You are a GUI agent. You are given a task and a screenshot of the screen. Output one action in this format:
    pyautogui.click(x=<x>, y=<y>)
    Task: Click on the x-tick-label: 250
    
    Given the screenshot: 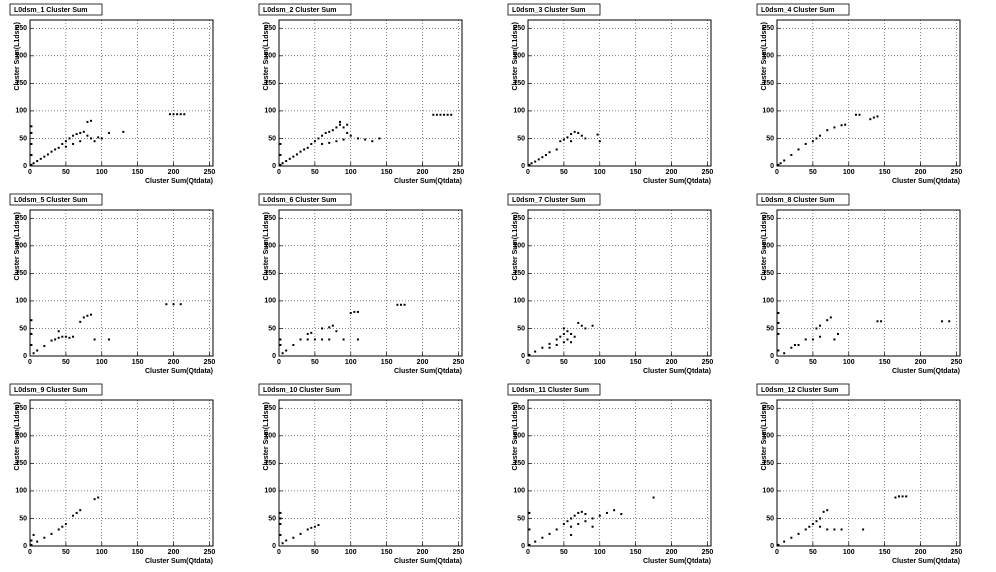 What is the action you would take?
    pyautogui.click(x=708, y=552)
    